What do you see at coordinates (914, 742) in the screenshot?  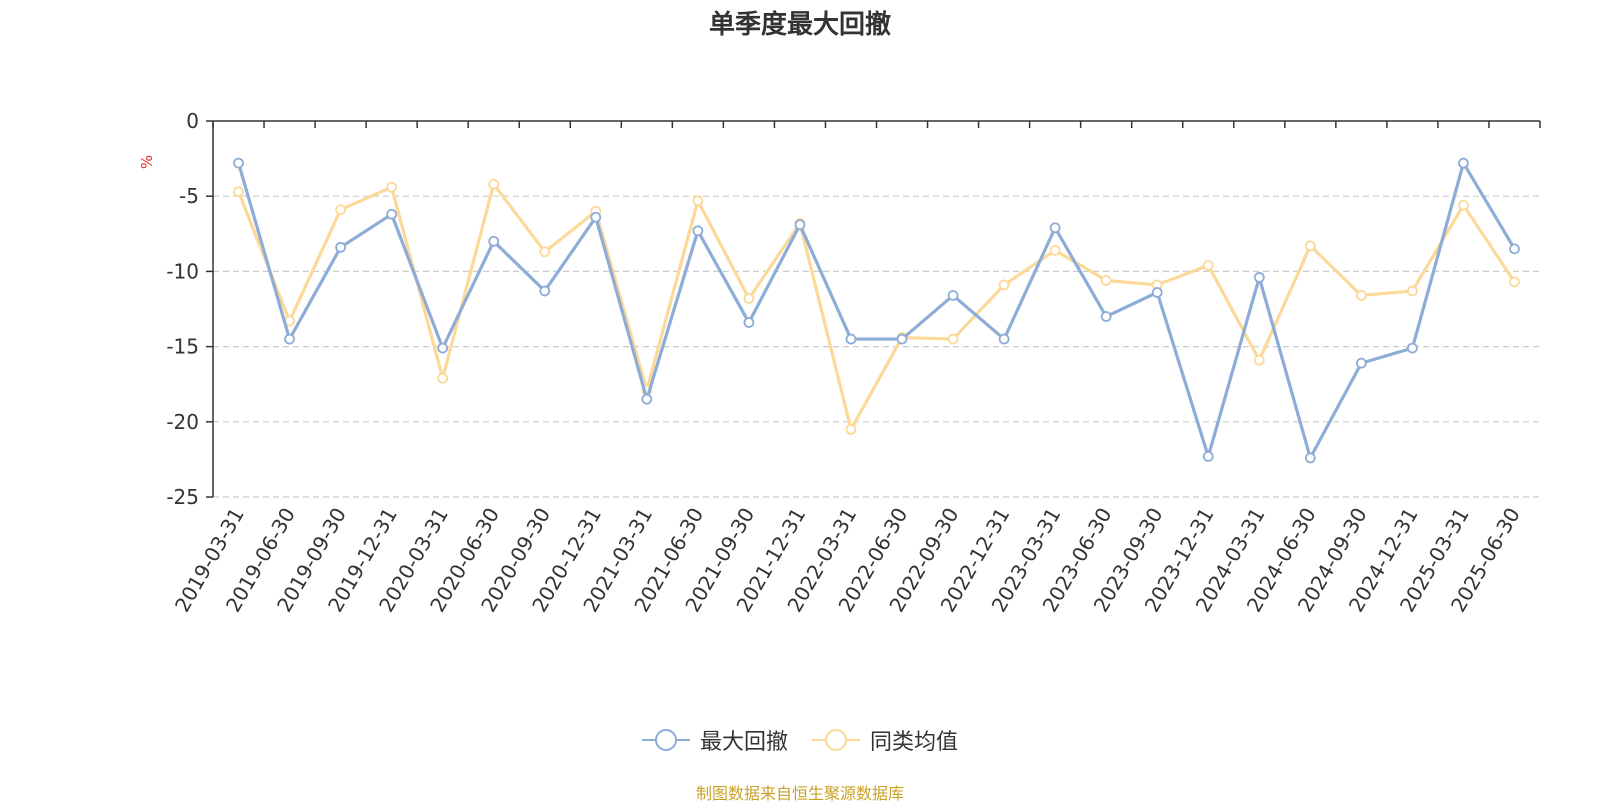 I see `legend-label-category-average: 同类均值` at bounding box center [914, 742].